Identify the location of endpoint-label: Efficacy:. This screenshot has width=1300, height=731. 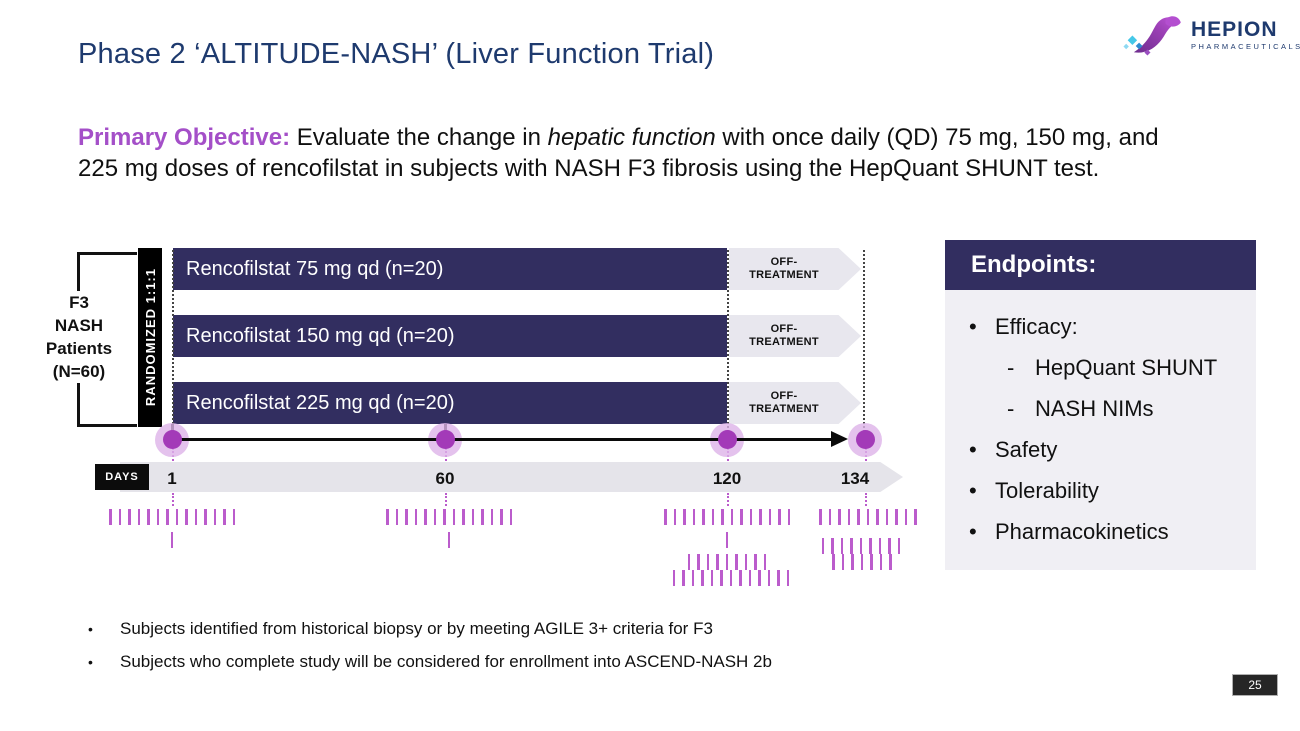
(1036, 326).